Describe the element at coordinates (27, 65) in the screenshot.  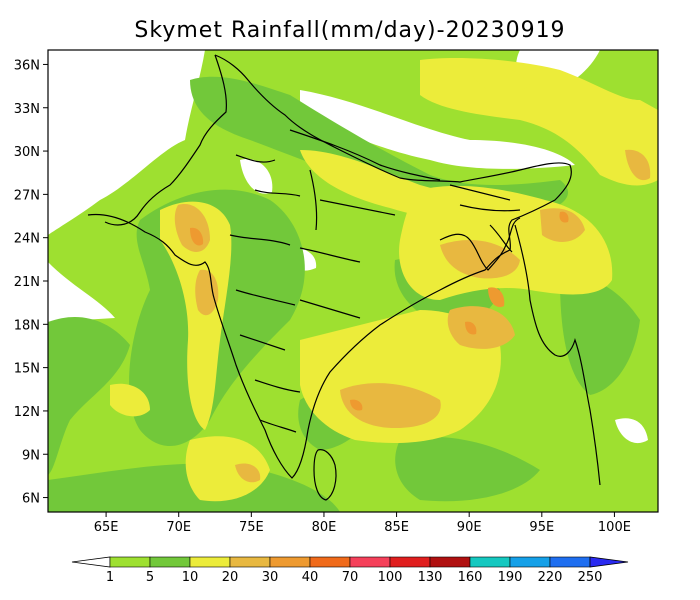
I see `lat-tick-label: 36N` at that location.